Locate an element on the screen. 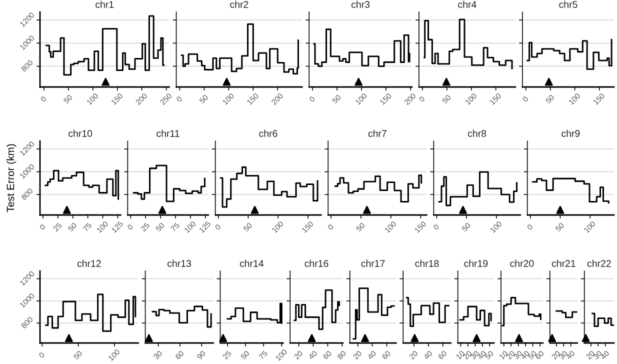  chart-title: chr5 is located at coordinates (568, 4).